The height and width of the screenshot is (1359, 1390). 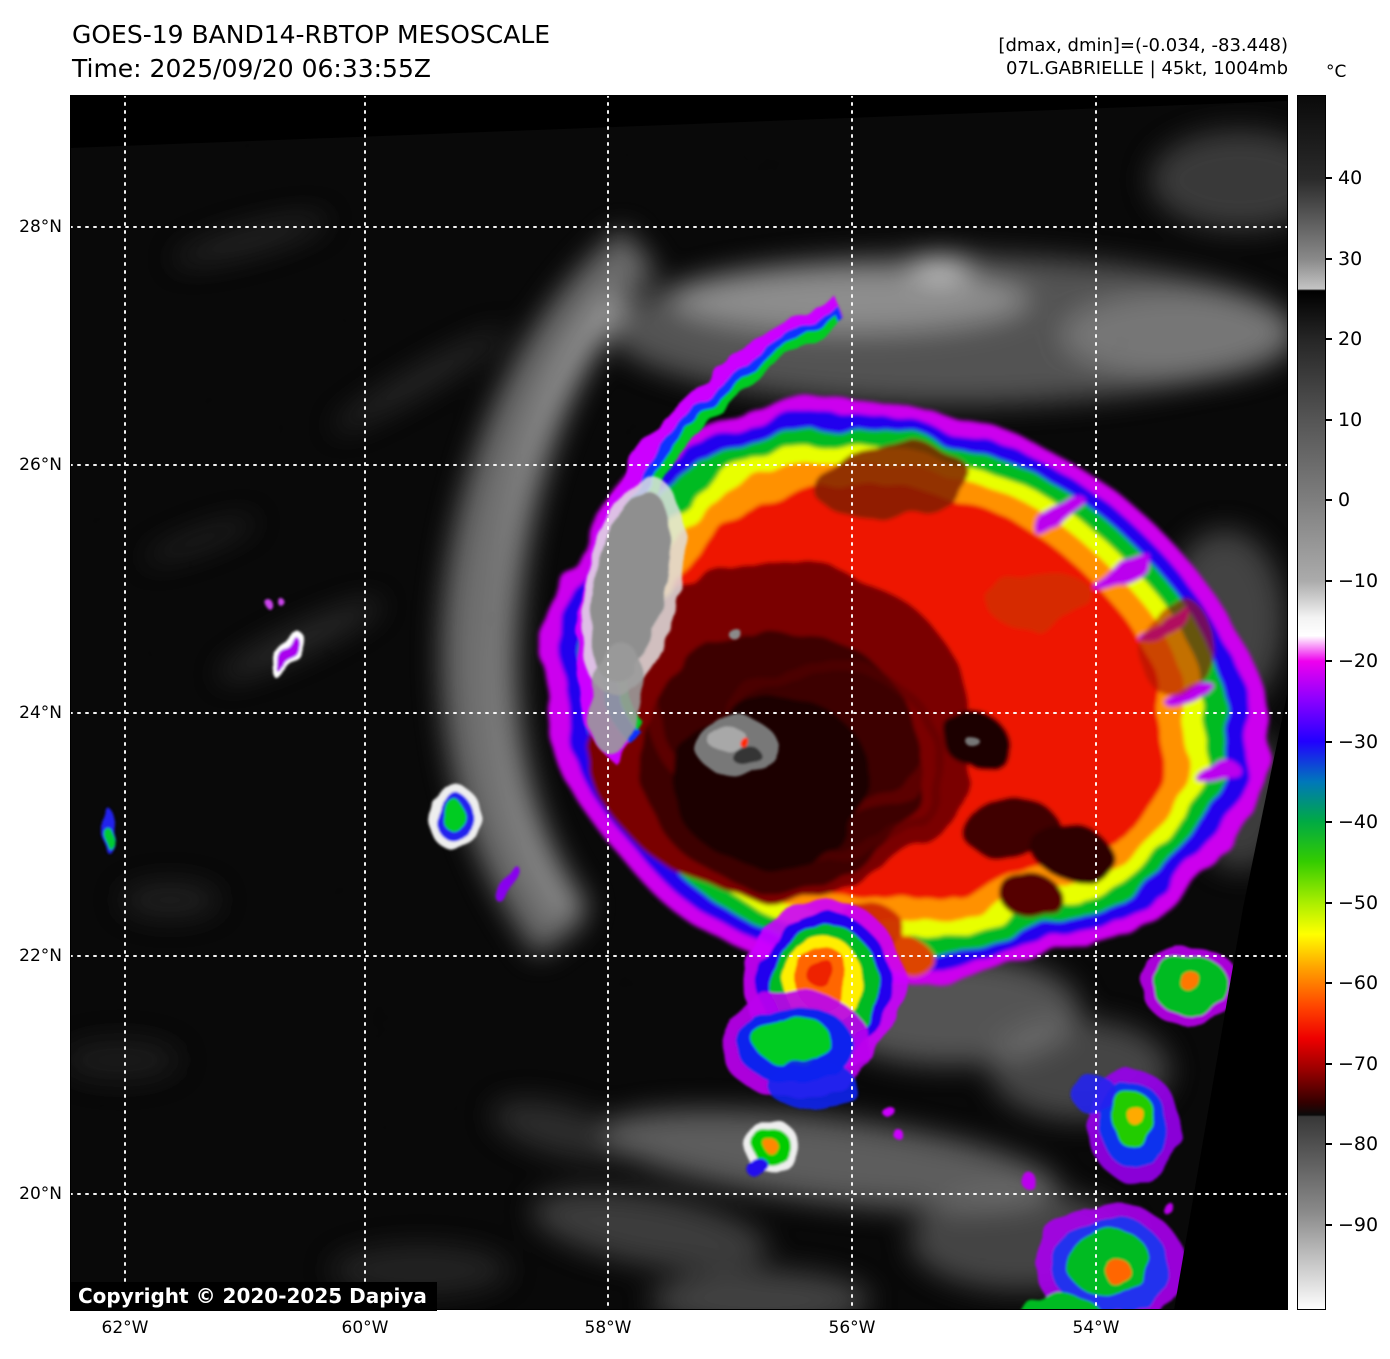 I want to click on lat-axis-label: 28°N, so click(x=40, y=227).